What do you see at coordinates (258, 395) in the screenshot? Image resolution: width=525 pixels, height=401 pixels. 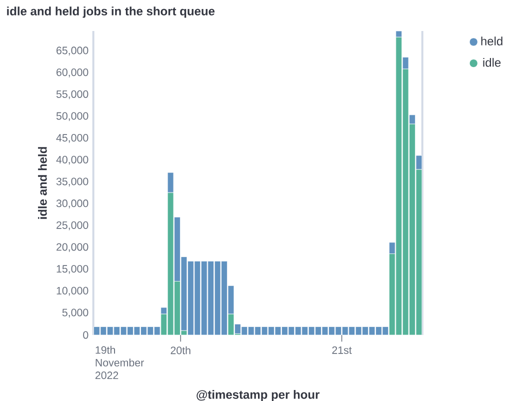 I see `x-axis-title: @timestamp per hour` at bounding box center [258, 395].